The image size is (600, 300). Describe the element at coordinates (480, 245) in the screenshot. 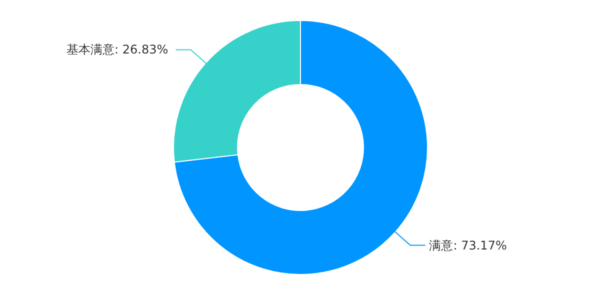

I see `data-label: : 73.17%` at that location.